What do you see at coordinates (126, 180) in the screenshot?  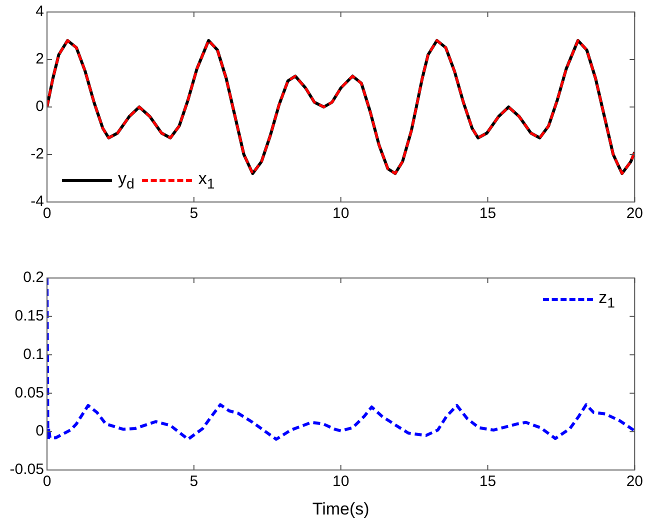 I see `legend-label: y$_{d}$` at bounding box center [126, 180].